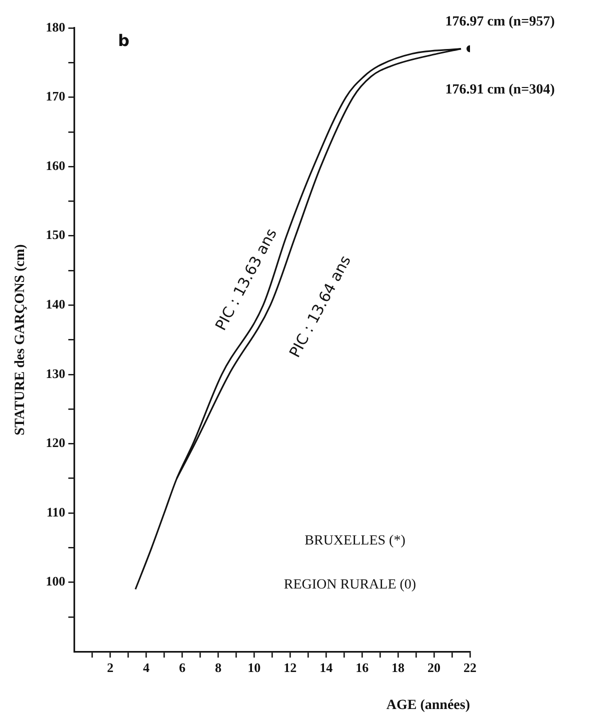  What do you see at coordinates (470, 667) in the screenshot?
I see `x-tick-label: 22` at bounding box center [470, 667].